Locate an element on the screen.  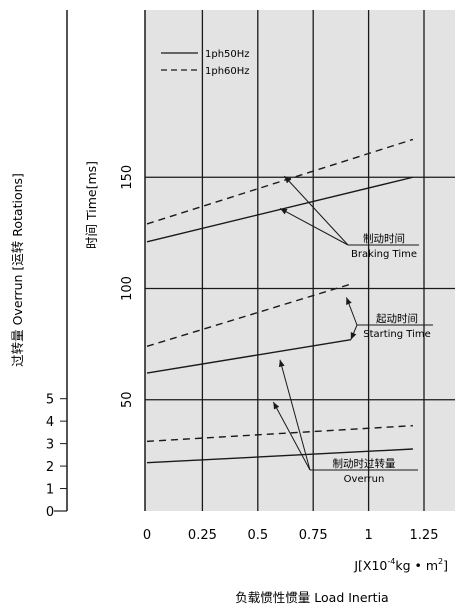
x-tick-label: 0.5 is located at coordinates (257, 535).